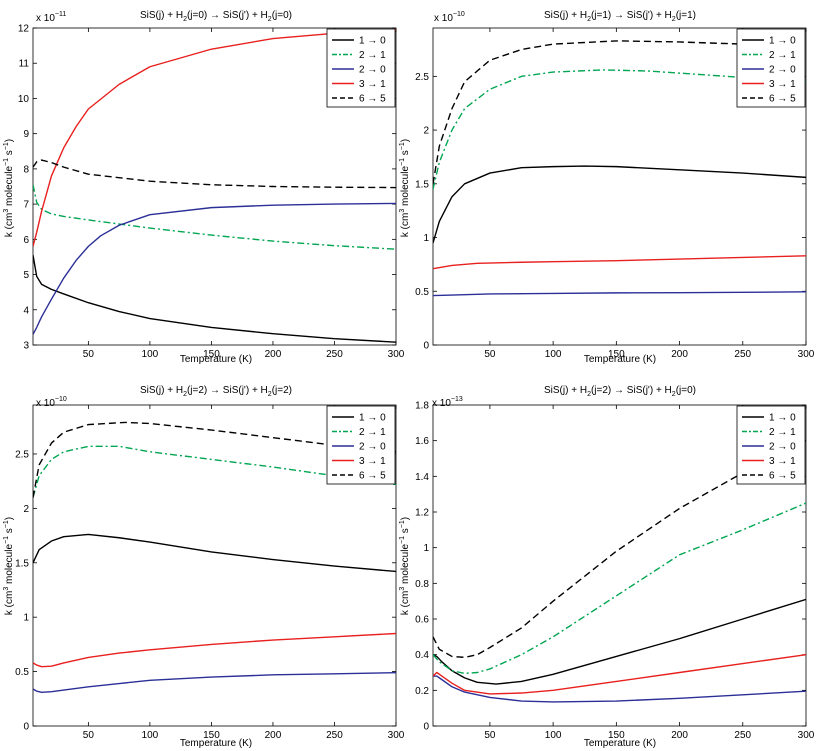  I want to click on y-tick-label: 1.2, so click(422, 513).